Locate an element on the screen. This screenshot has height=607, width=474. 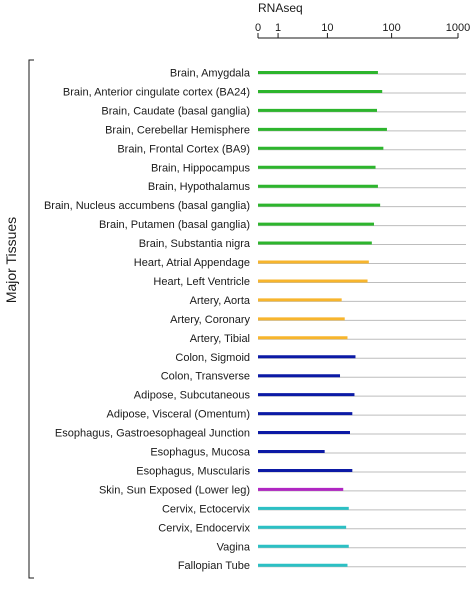
tissue-label: Brain, Nucleus accumbens (basal ganglia) is located at coordinates (147, 206).